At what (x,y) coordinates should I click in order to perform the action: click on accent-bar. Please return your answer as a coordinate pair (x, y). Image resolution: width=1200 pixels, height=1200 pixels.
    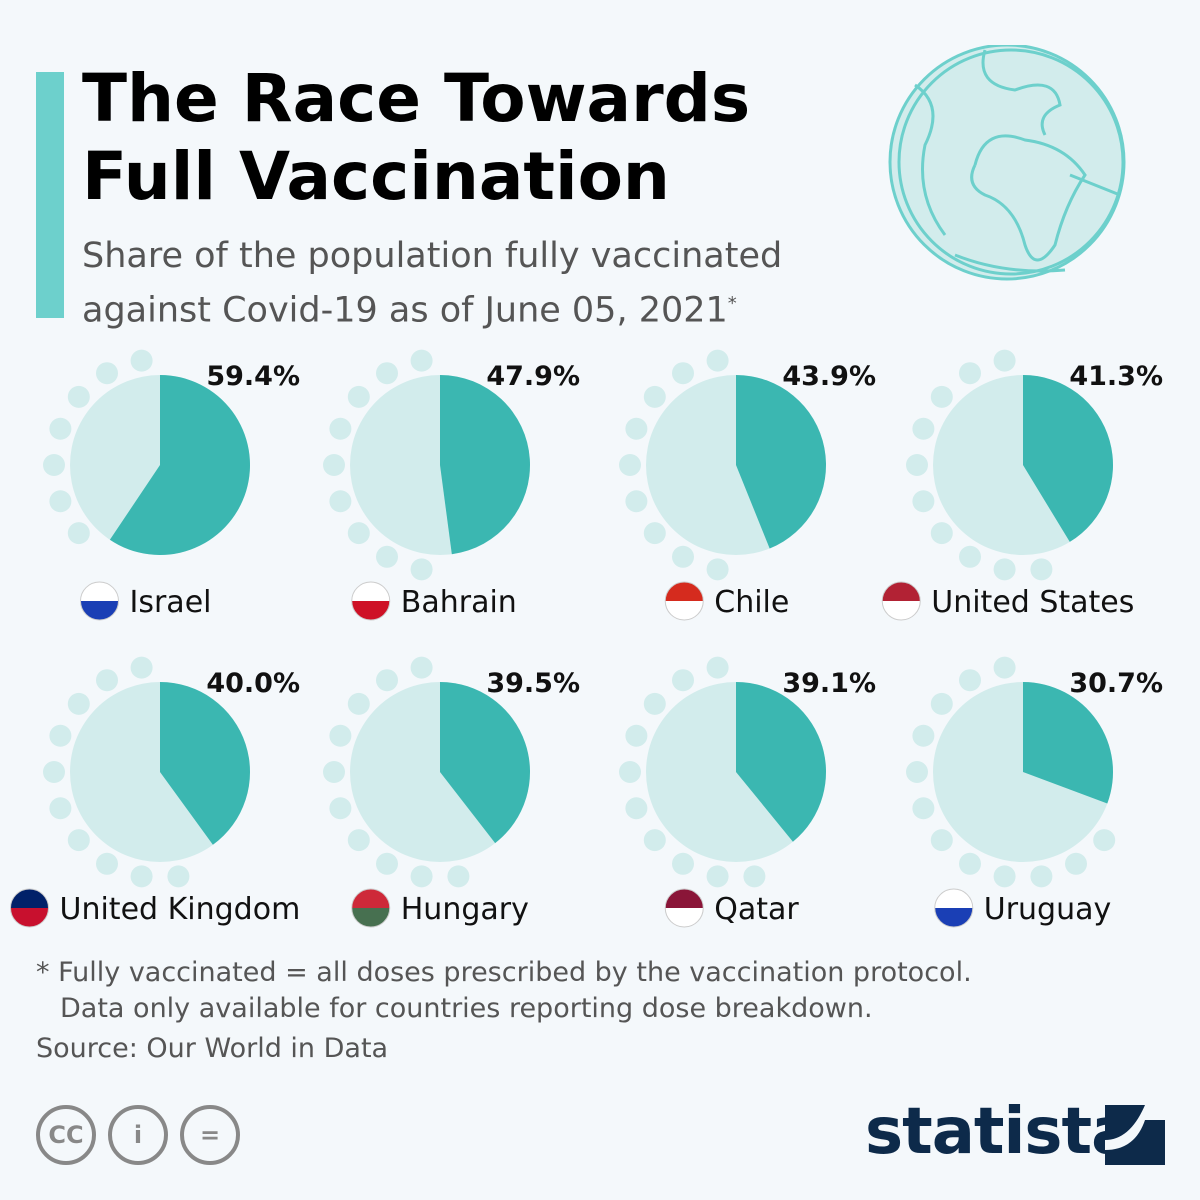
    Looking at the image, I should click on (50, 195).